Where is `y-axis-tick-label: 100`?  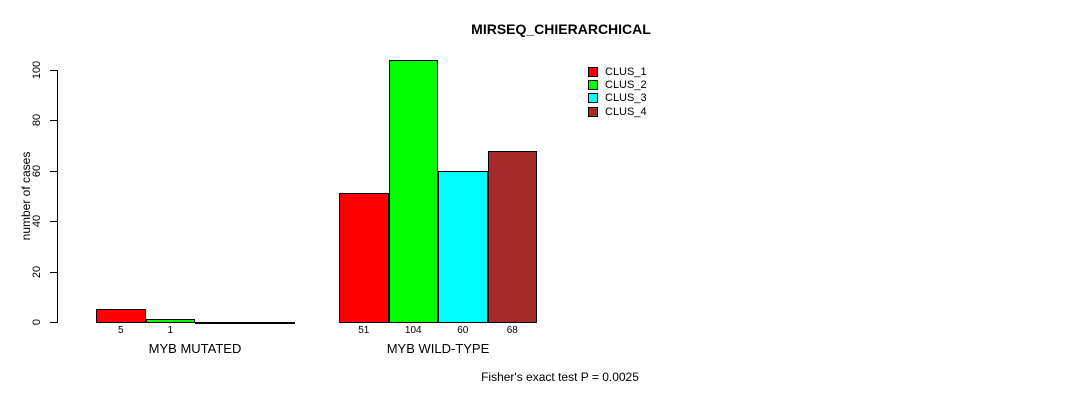 y-axis-tick-label: 100 is located at coordinates (37, 70).